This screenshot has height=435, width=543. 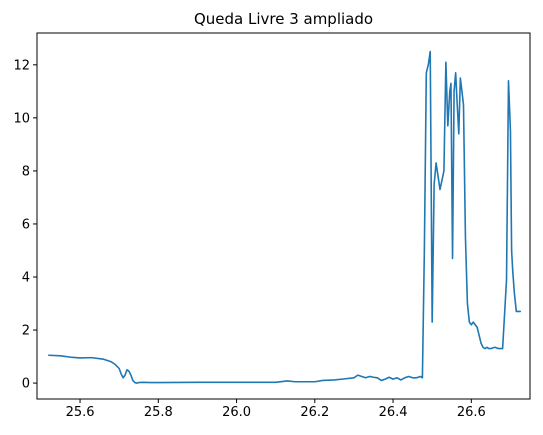 I want to click on x-axis: 25.6 25.8 26.0 26.2 26.4 26.6, so click(x=276, y=409).